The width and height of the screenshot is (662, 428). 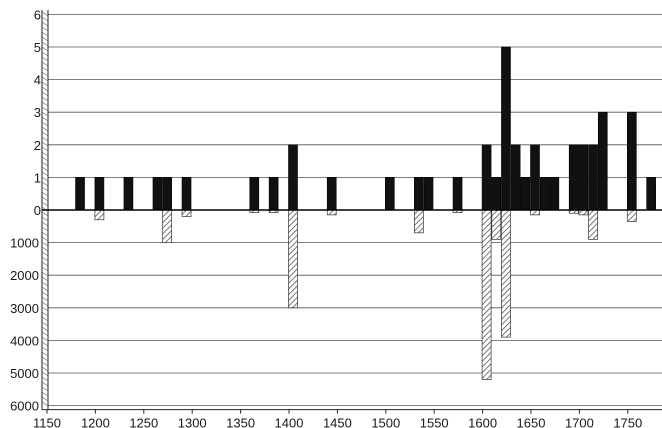 I want to click on x-tick-label: 1600, so click(x=482, y=422).